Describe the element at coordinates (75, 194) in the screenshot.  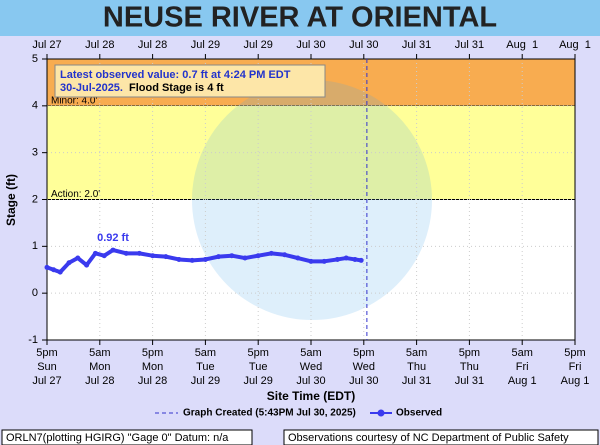
I see `band-label: Action: 2.0'` at that location.